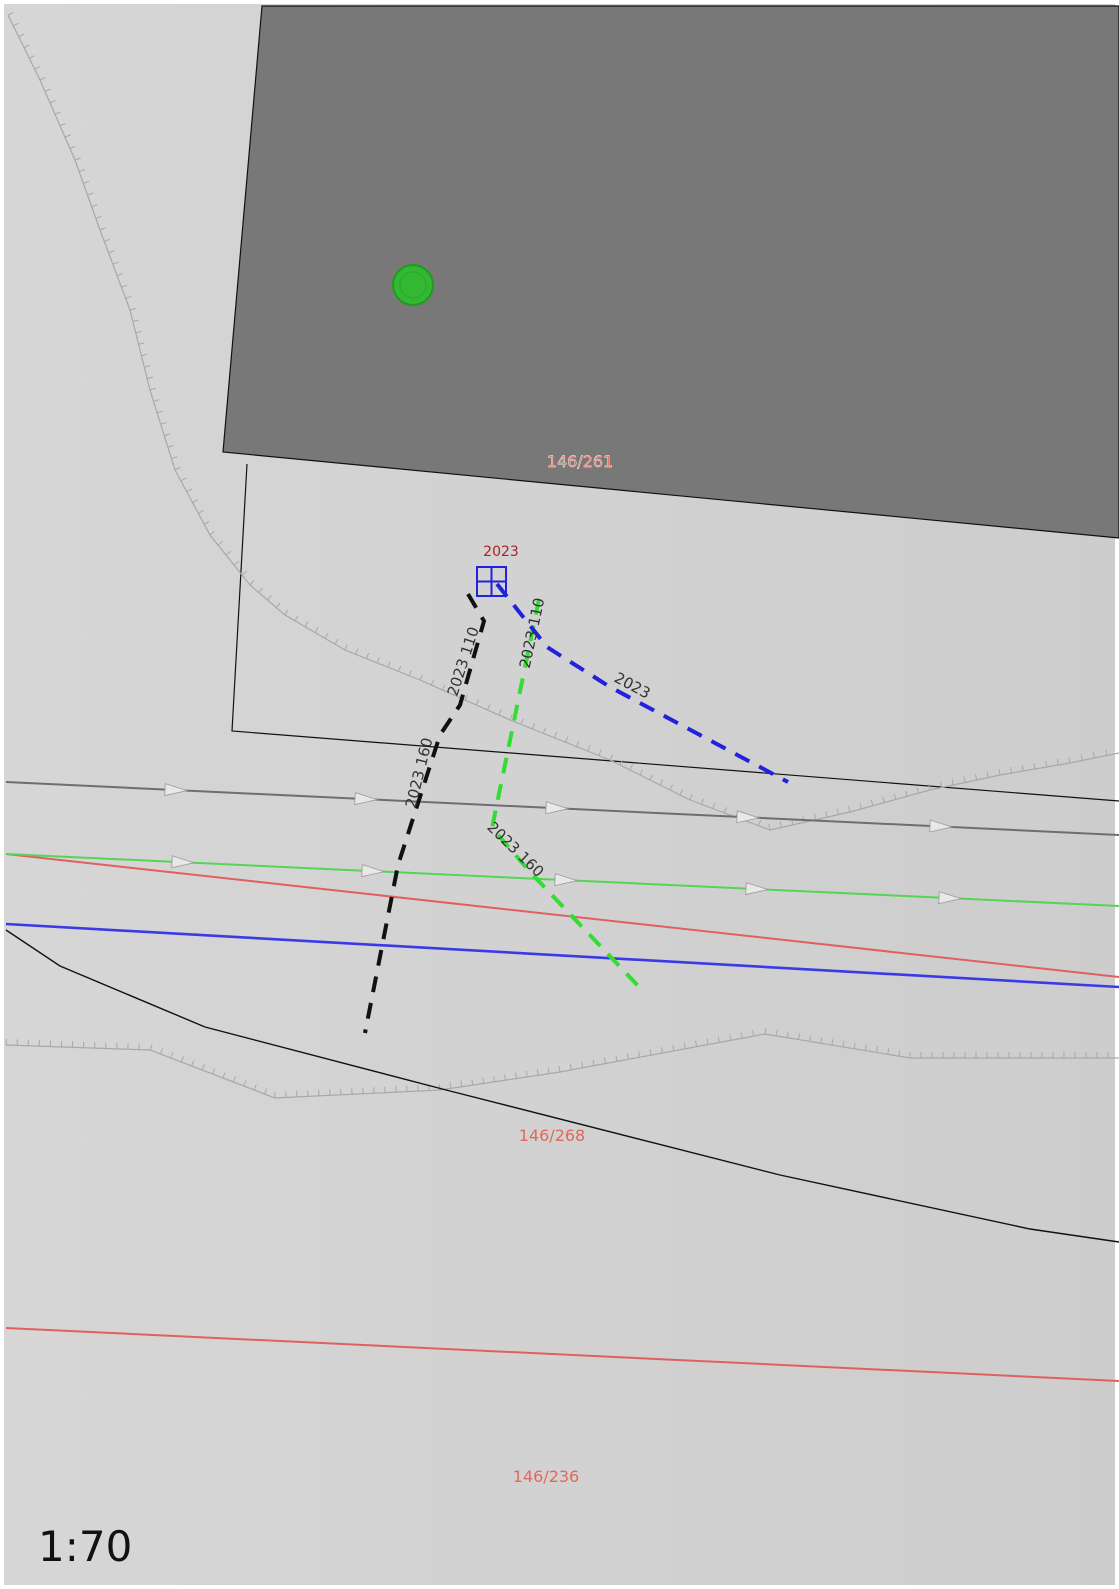 The image size is (1119, 1589). I want to click on gray-line-arrows, so click(559, 808).